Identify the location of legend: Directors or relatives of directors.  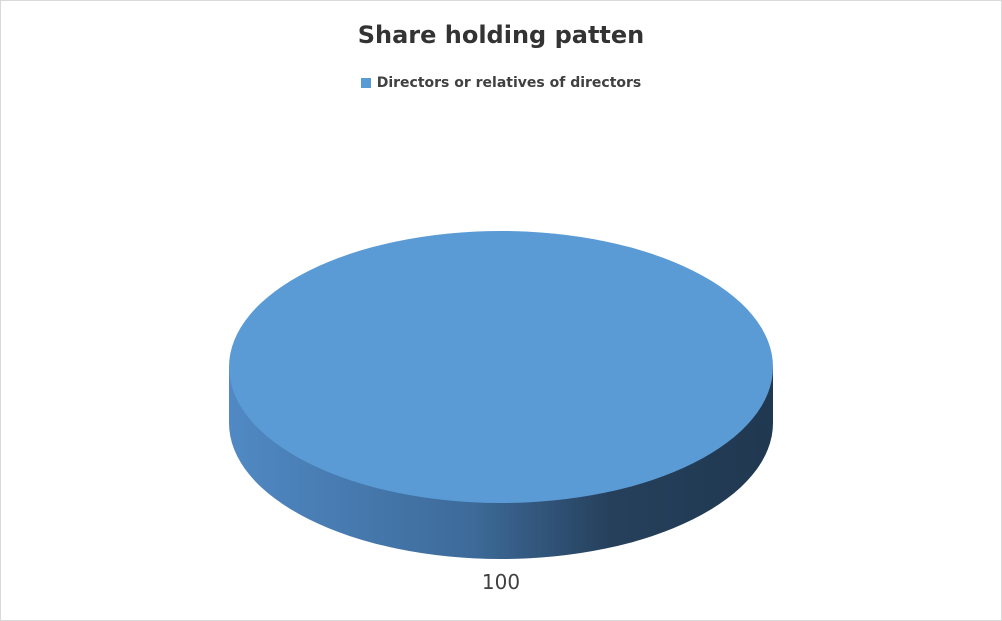
(501, 83).